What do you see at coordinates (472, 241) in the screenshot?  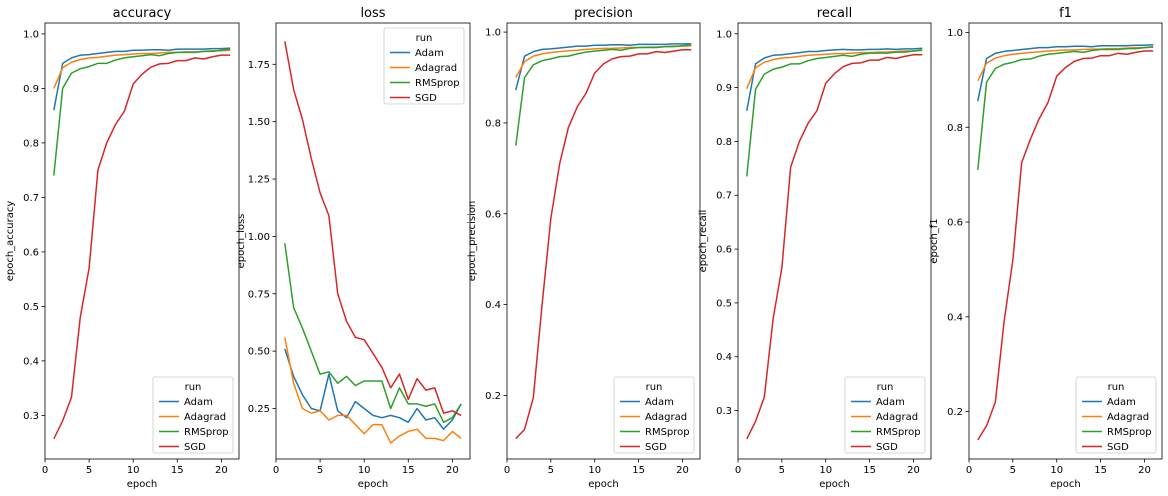 I see `y-axis-label: epoch_precision` at bounding box center [472, 241].